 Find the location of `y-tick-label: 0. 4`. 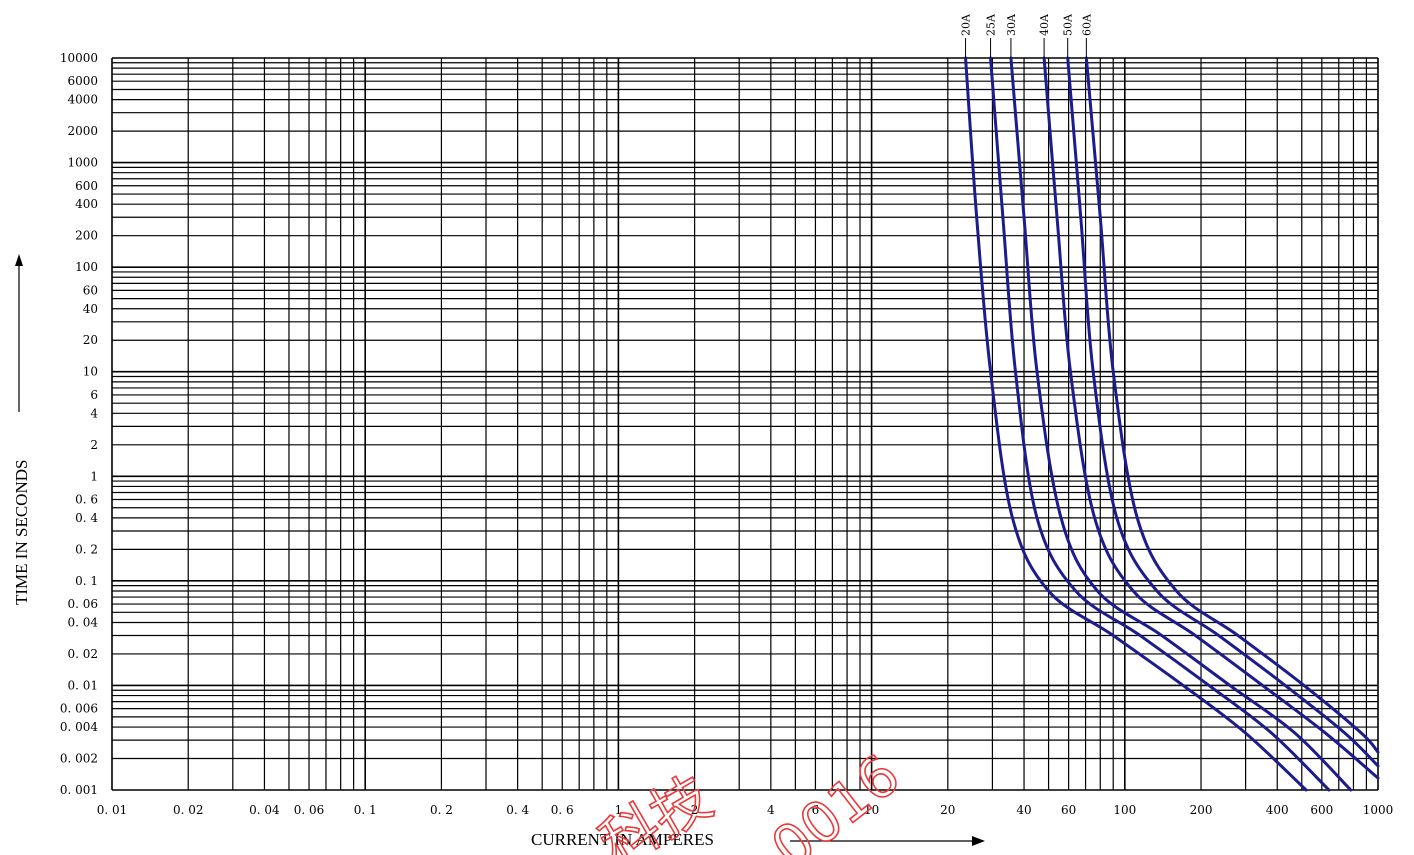

y-tick-label: 0. 4 is located at coordinates (86, 518).